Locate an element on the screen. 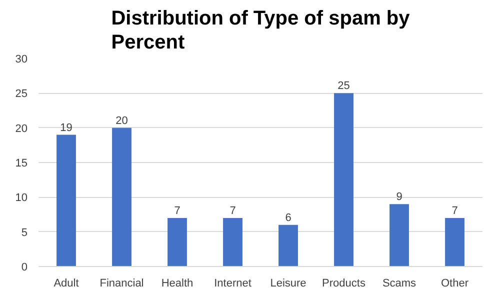 The image size is (496, 308). y-tick-label: 5 is located at coordinates (24, 232).